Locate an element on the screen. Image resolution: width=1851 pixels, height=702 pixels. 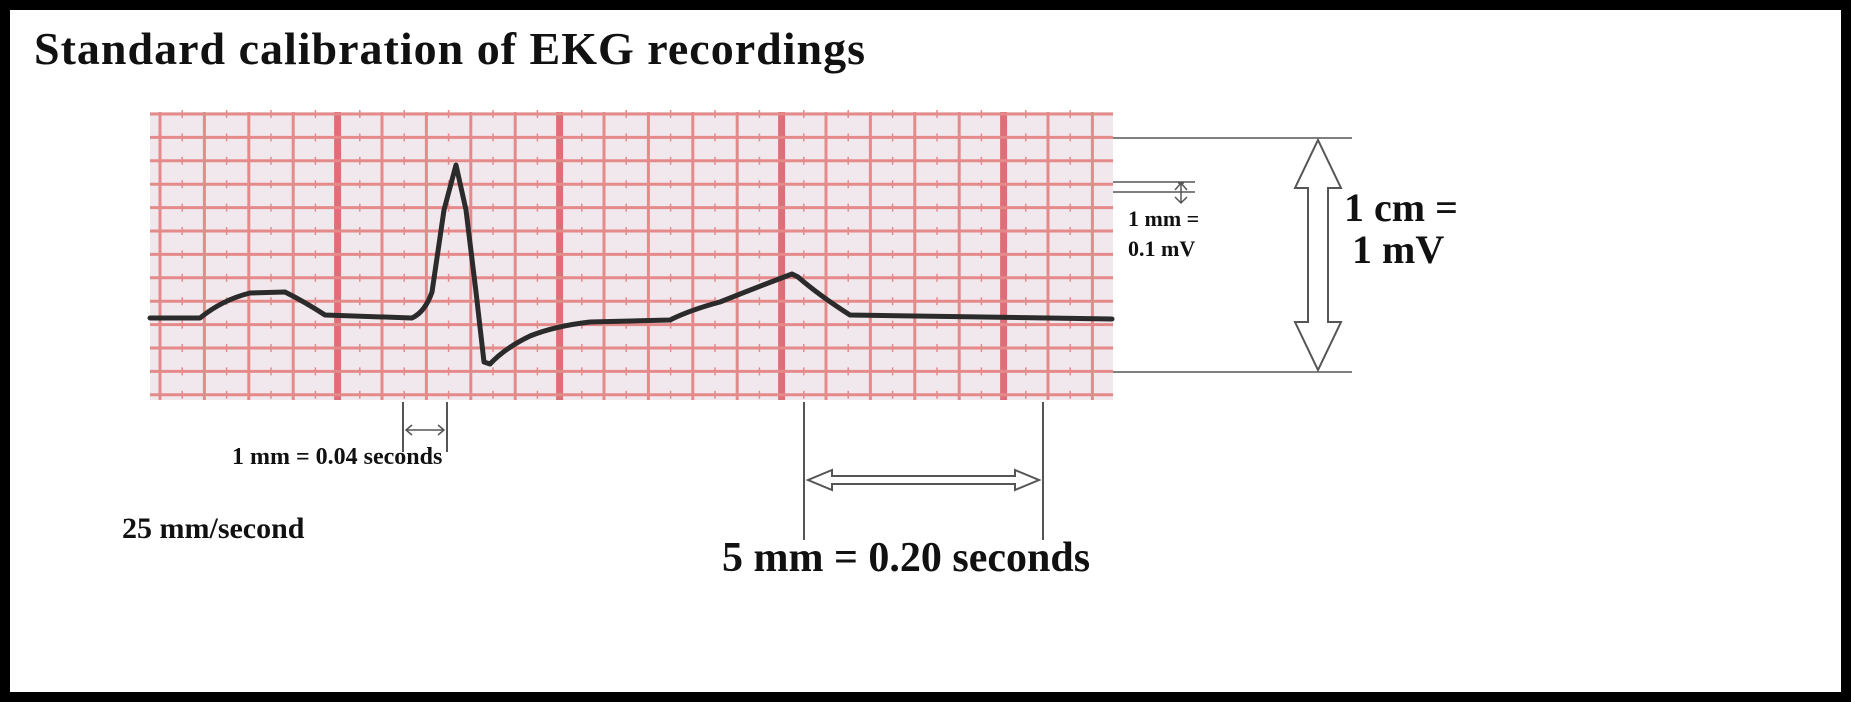
large-voltage-label-line1: 1 cm = is located at coordinates (1401, 207).